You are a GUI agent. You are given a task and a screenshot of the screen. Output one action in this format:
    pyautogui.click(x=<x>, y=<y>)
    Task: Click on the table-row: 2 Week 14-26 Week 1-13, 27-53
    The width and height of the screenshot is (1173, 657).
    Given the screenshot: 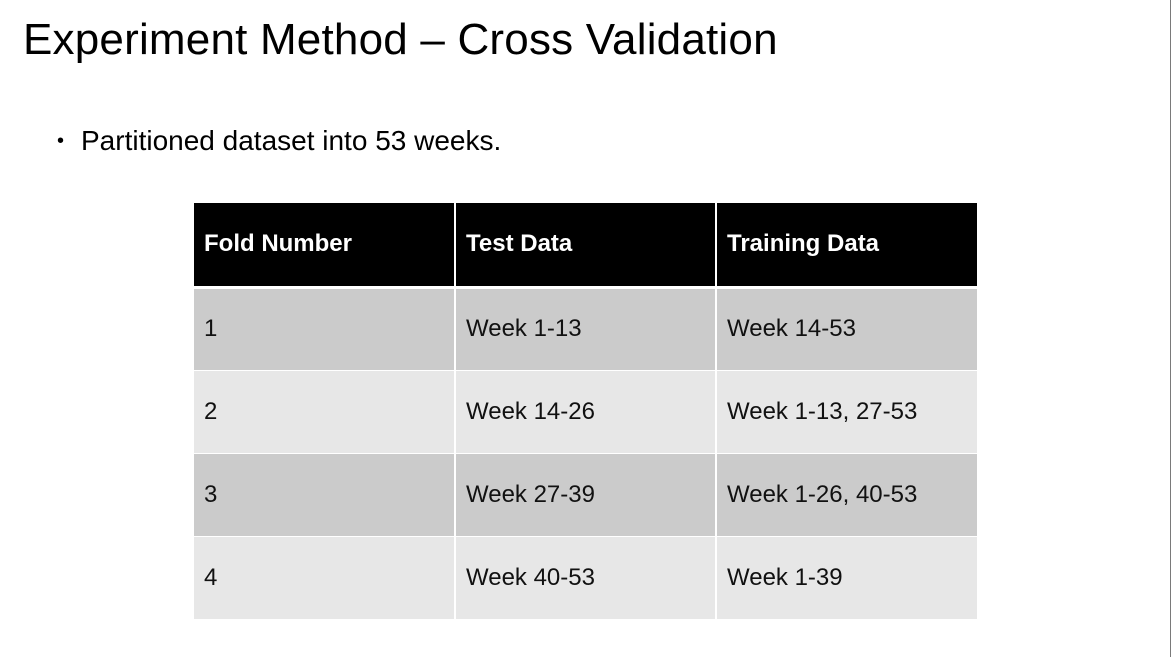 What is the action you would take?
    pyautogui.click(x=585, y=412)
    